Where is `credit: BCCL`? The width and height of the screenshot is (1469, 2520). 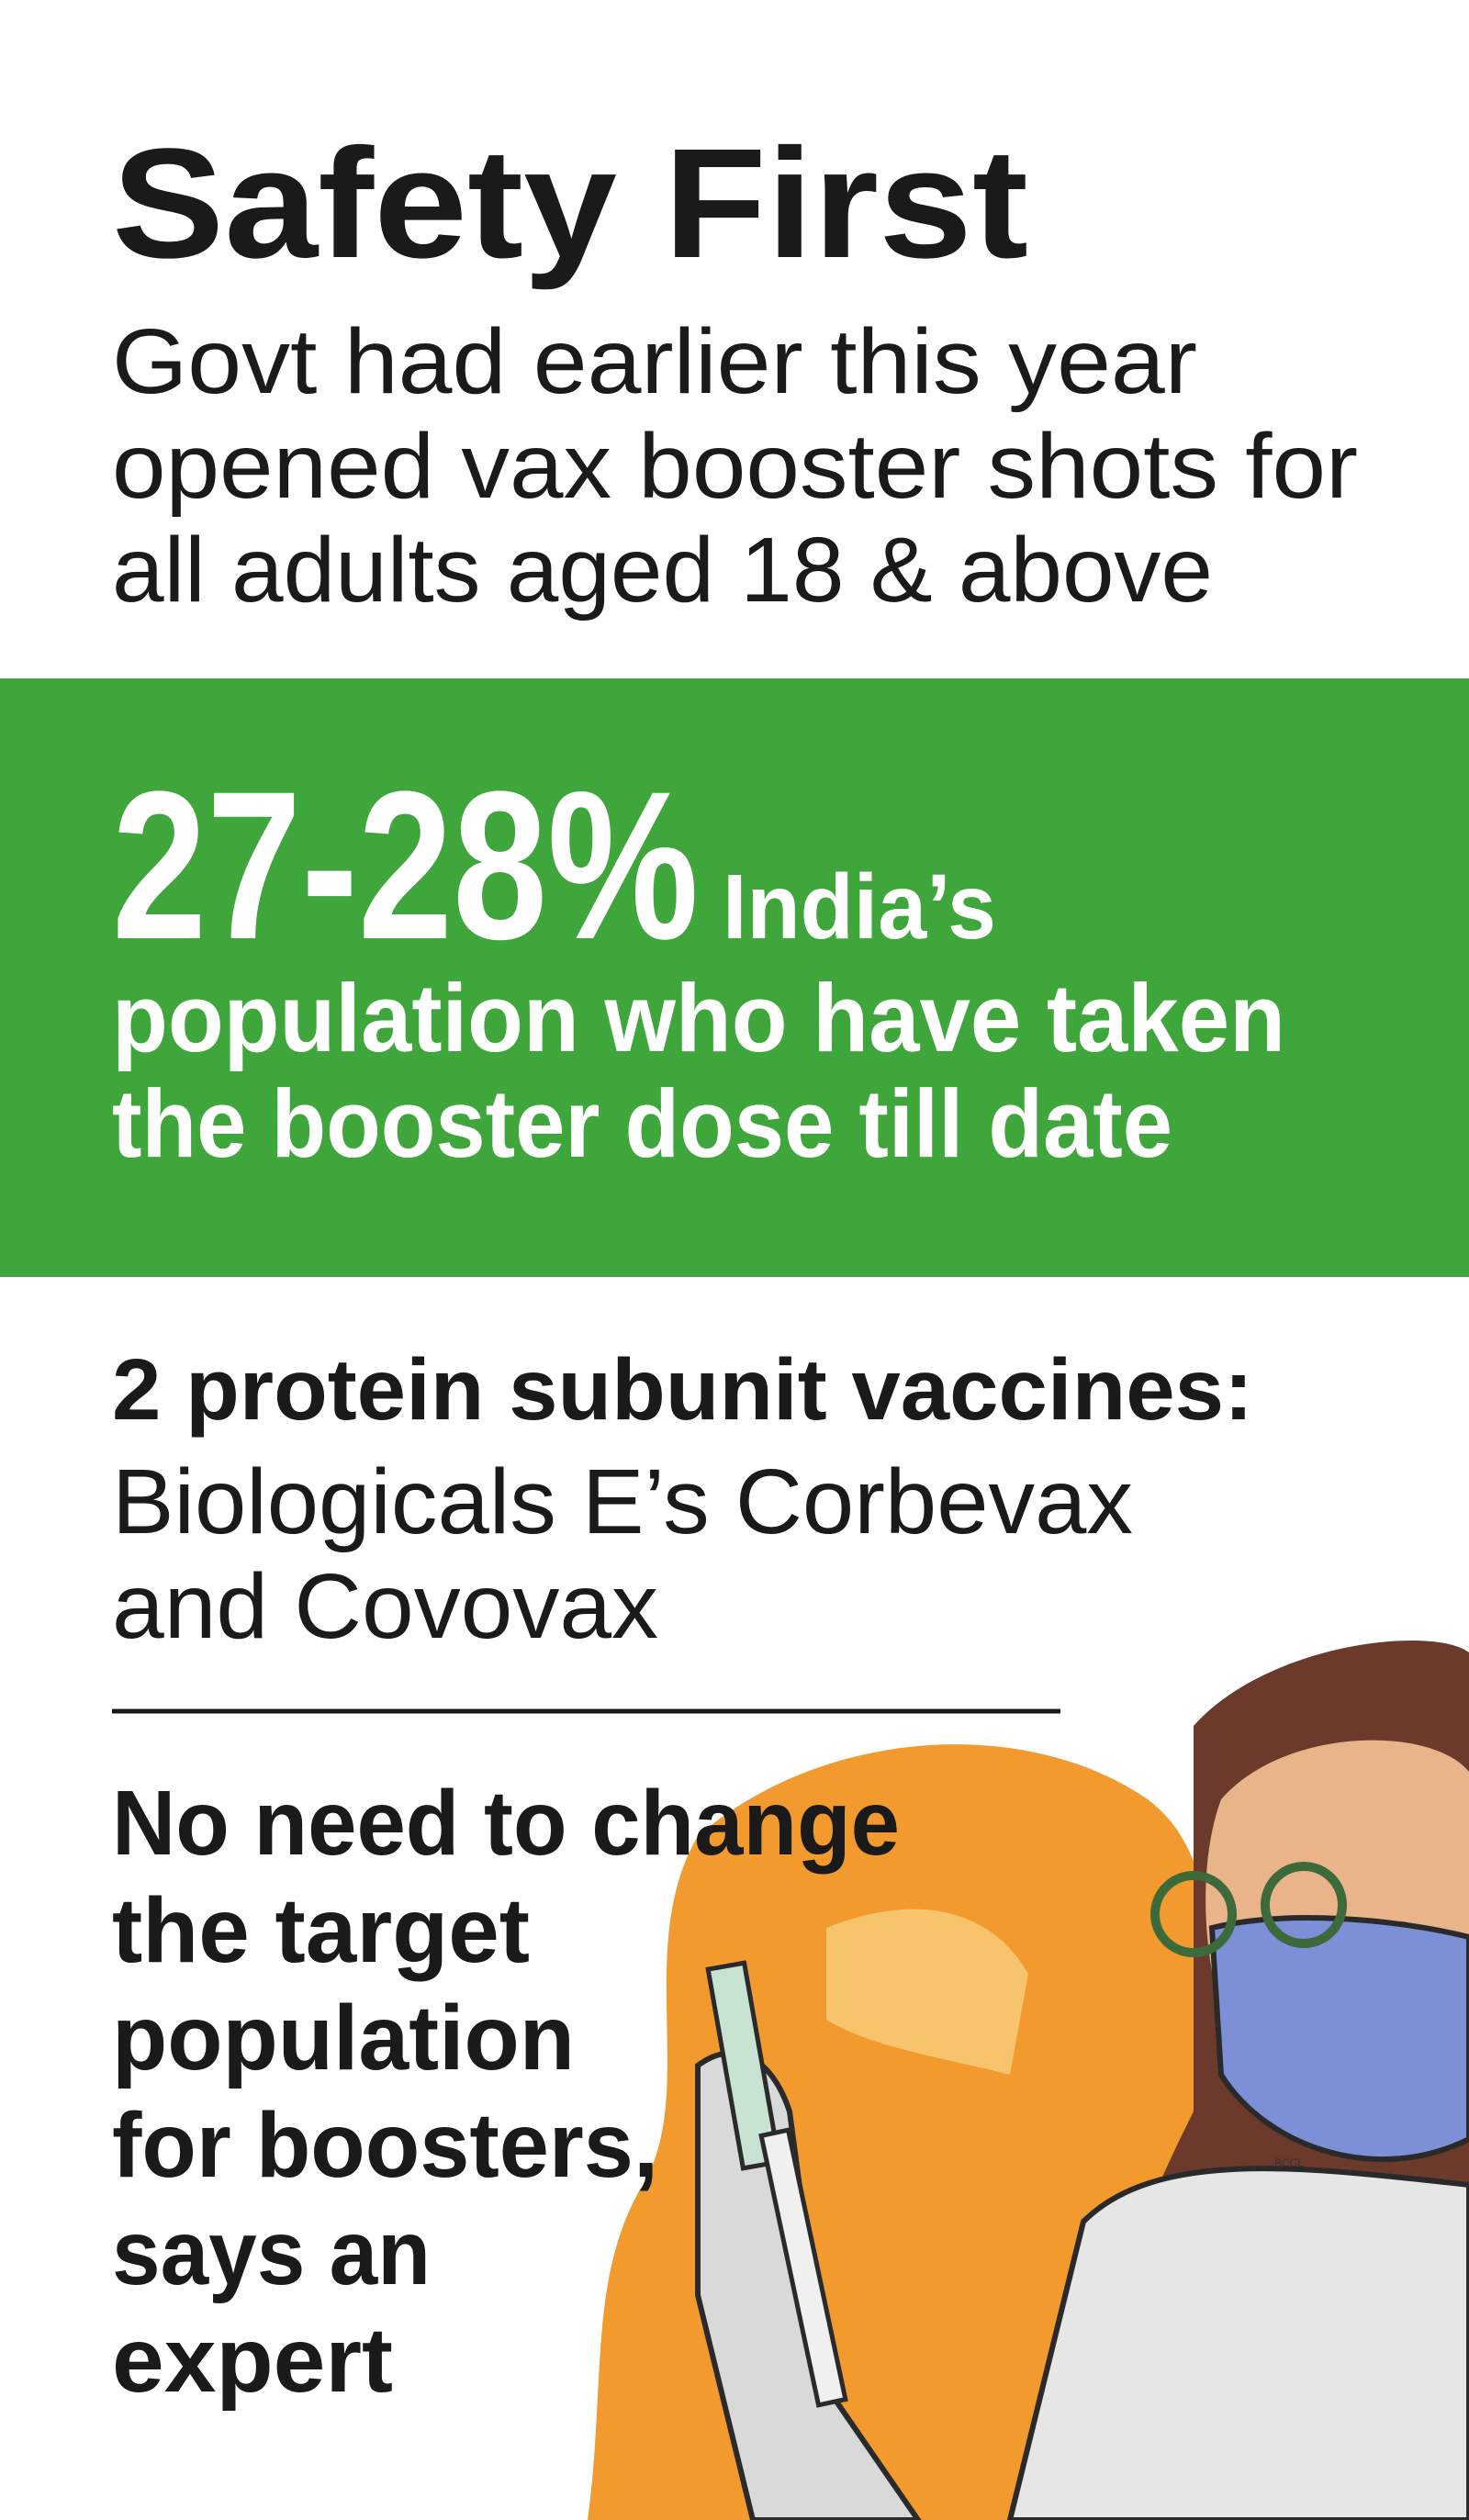
credit: BCCL is located at coordinates (1289, 2162).